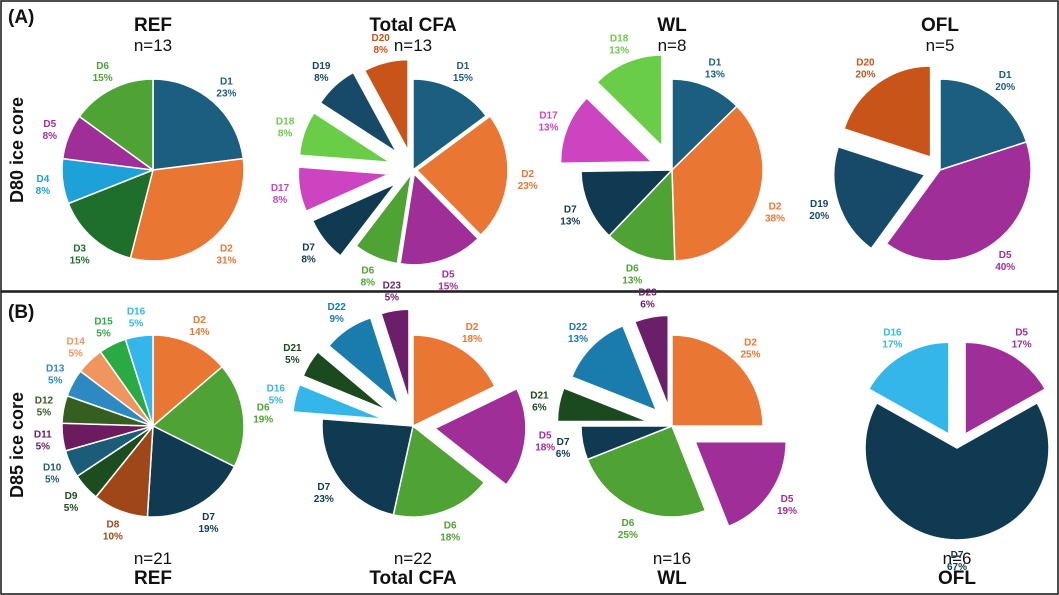  What do you see at coordinates (472, 333) in the screenshot?
I see `slice-label-d2: D2 18%` at bounding box center [472, 333].